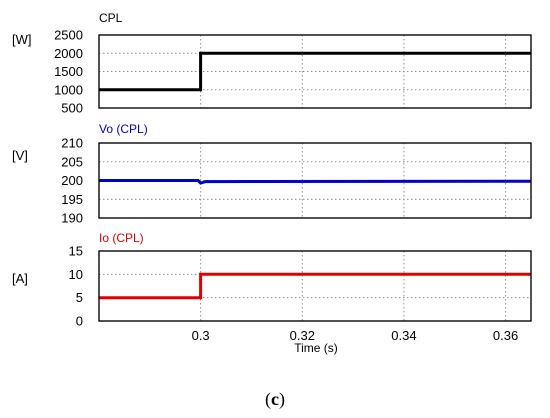 Image resolution: width=550 pixels, height=418 pixels. What do you see at coordinates (76, 251) in the screenshot?
I see `y-tick-label: 15` at bounding box center [76, 251].